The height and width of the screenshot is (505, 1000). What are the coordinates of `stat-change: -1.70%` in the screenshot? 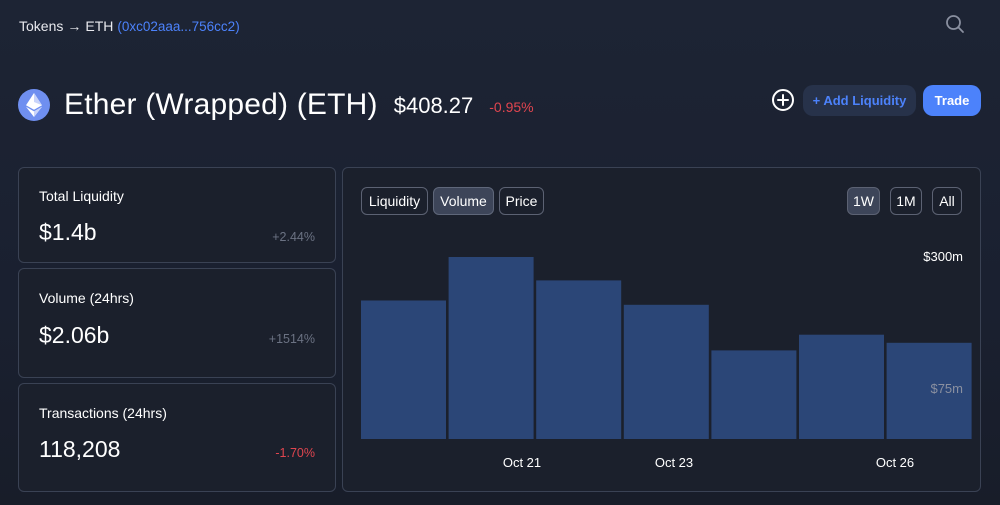 It's located at (295, 453).